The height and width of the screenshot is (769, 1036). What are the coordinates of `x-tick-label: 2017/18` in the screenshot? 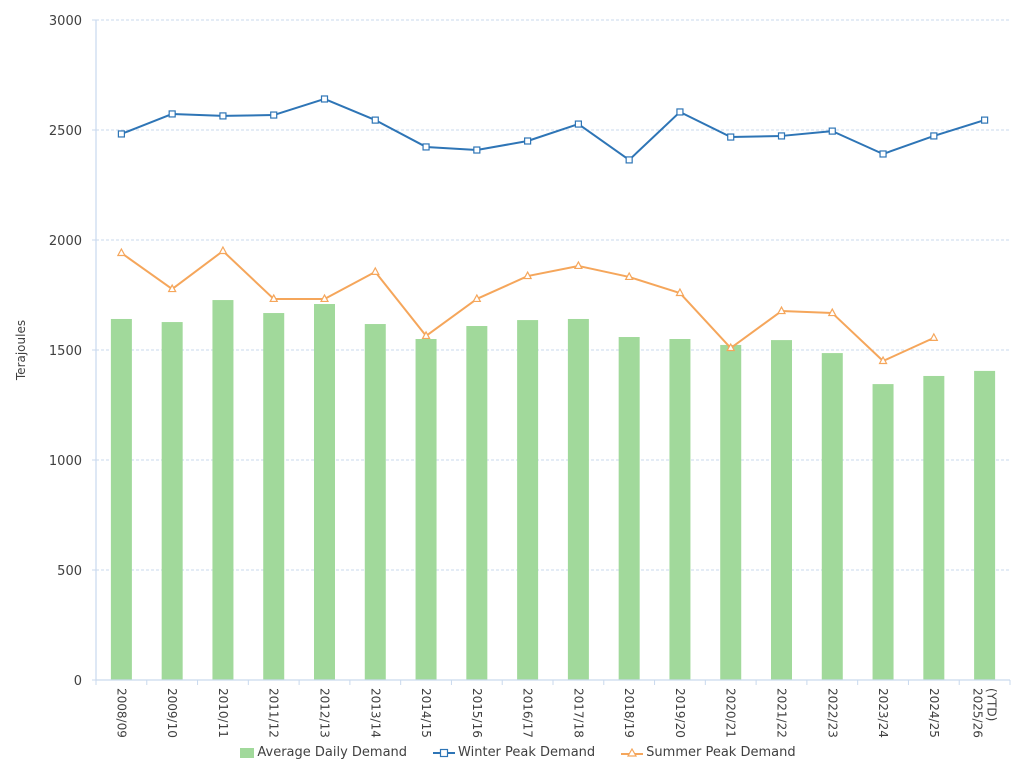 It's located at (578, 713).